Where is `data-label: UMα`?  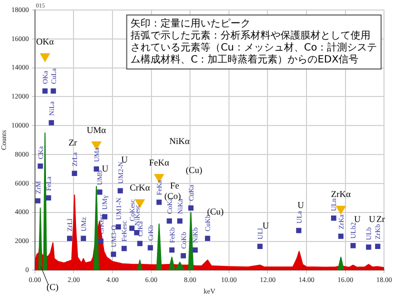 data-label: UMα is located at coordinates (96, 129).